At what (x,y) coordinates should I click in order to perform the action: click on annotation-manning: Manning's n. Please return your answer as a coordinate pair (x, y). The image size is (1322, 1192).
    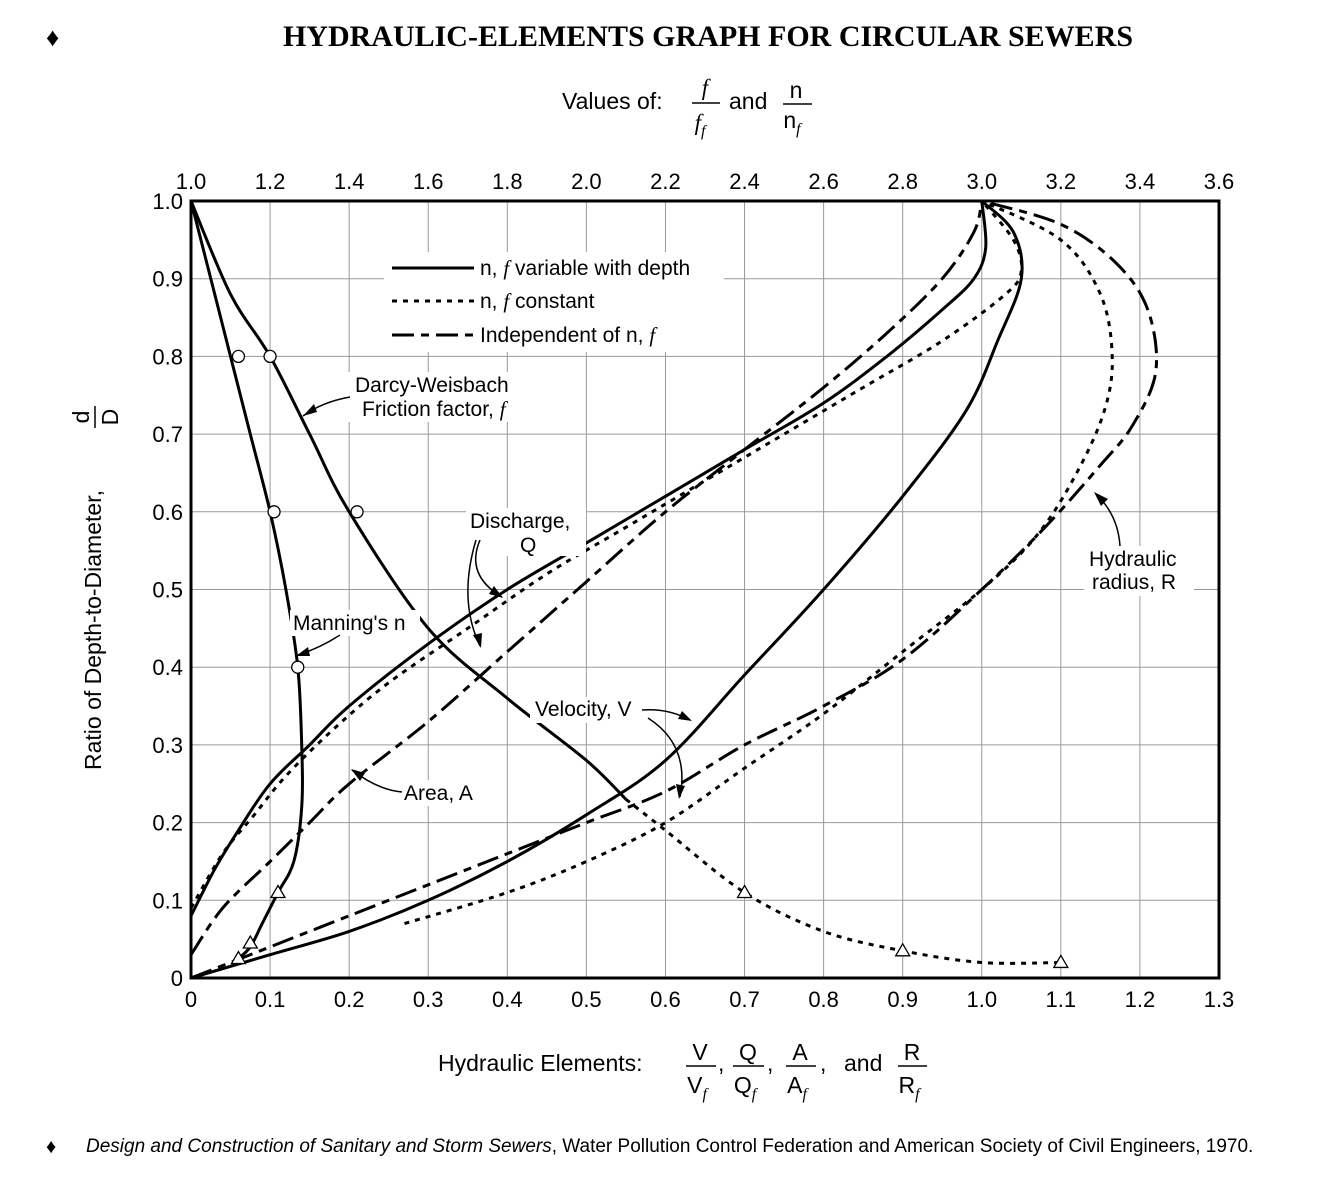
    Looking at the image, I should click on (349, 623).